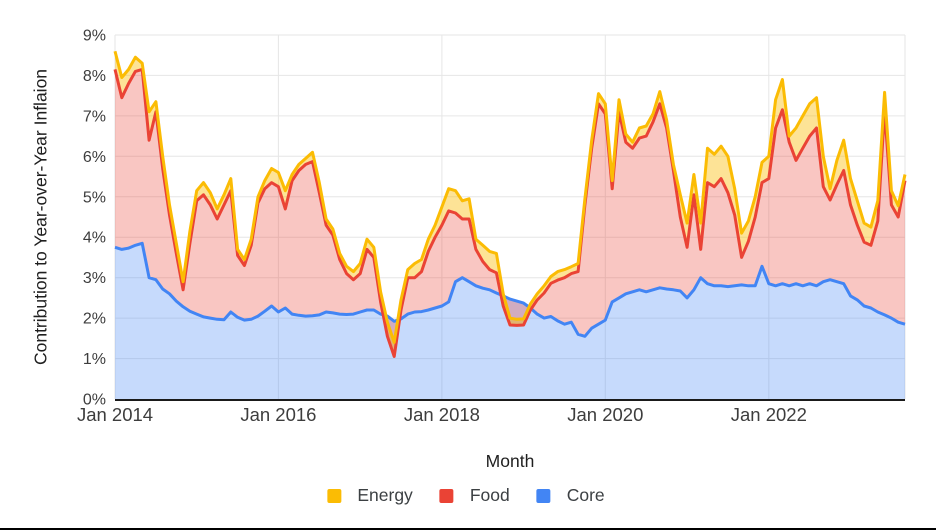 The image size is (936, 532). What do you see at coordinates (94, 238) in the screenshot?
I see `y-tick-label: 4%` at bounding box center [94, 238].